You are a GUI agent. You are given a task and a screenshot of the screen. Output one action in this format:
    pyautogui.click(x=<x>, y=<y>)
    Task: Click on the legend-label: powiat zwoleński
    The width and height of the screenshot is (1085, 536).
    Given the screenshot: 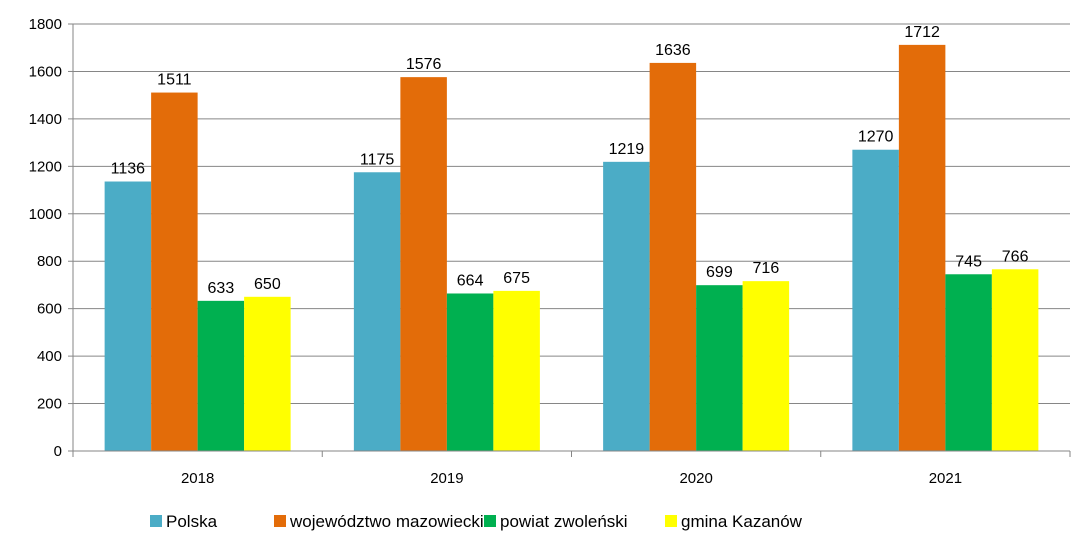 What is the action you would take?
    pyautogui.click(x=564, y=521)
    